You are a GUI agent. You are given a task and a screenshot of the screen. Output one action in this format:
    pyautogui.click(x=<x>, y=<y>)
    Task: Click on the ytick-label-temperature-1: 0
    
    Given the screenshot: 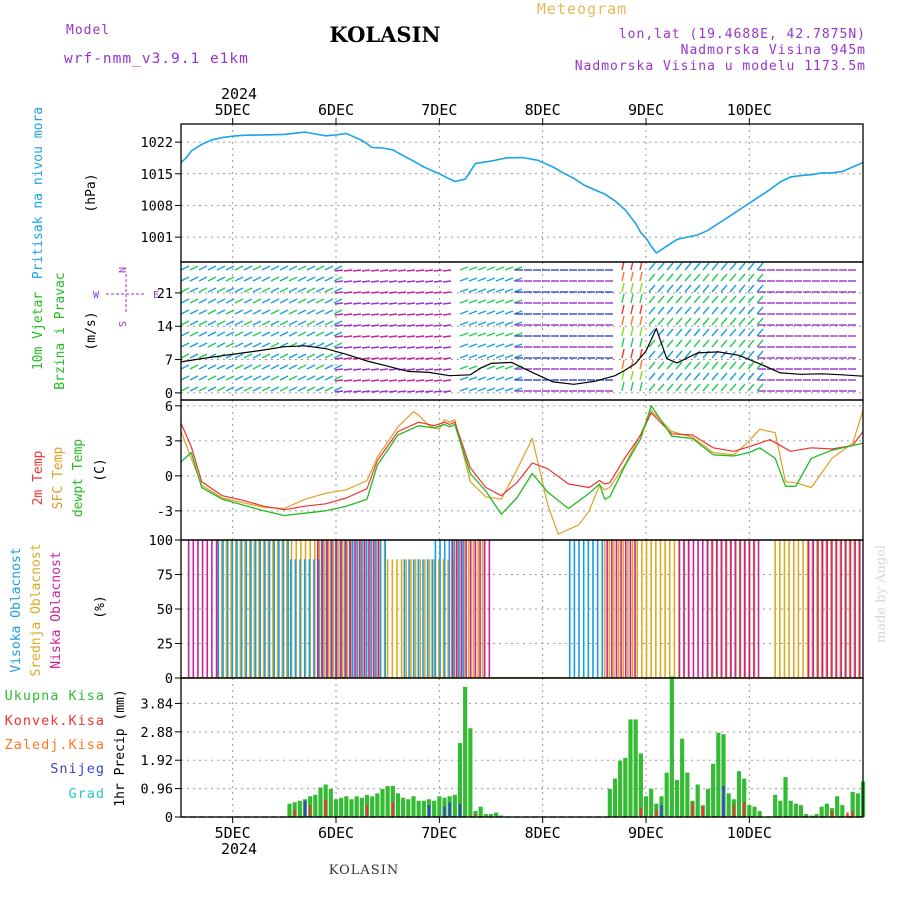 What is the action you would take?
    pyautogui.click(x=169, y=477)
    